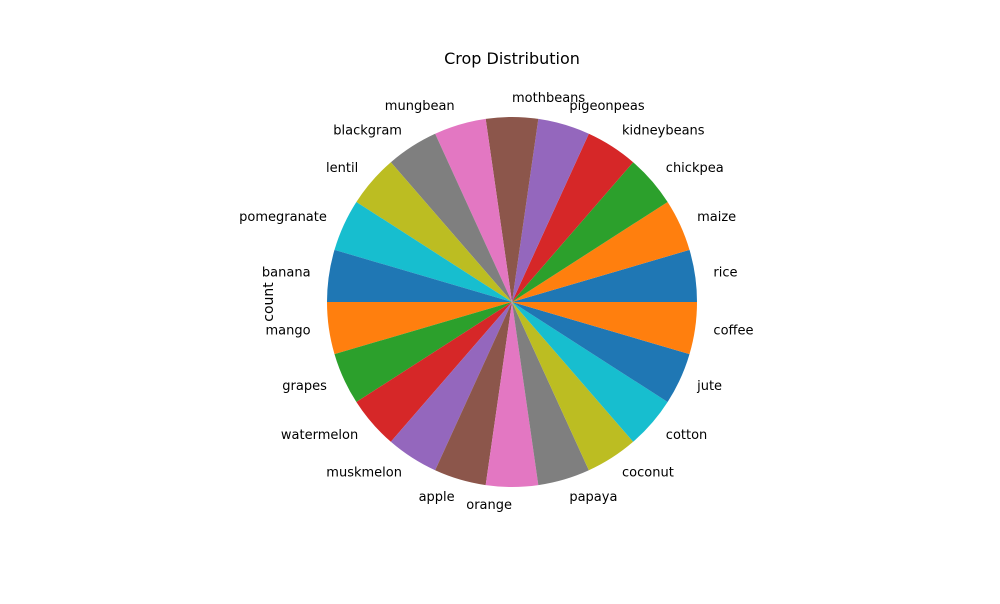  What do you see at coordinates (512, 209) in the screenshot?
I see `pie-slice-mothbeans` at bounding box center [512, 209].